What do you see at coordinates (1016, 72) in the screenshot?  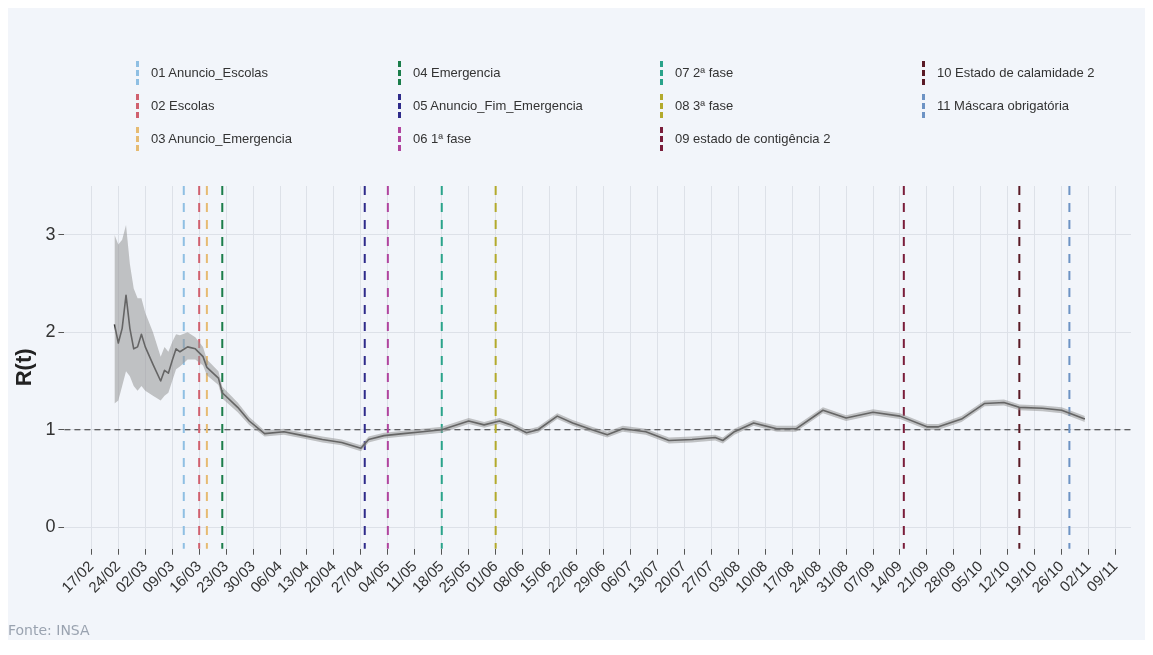 I see `ref-line-label: 10 Estado de calamidade 2` at bounding box center [1016, 72].